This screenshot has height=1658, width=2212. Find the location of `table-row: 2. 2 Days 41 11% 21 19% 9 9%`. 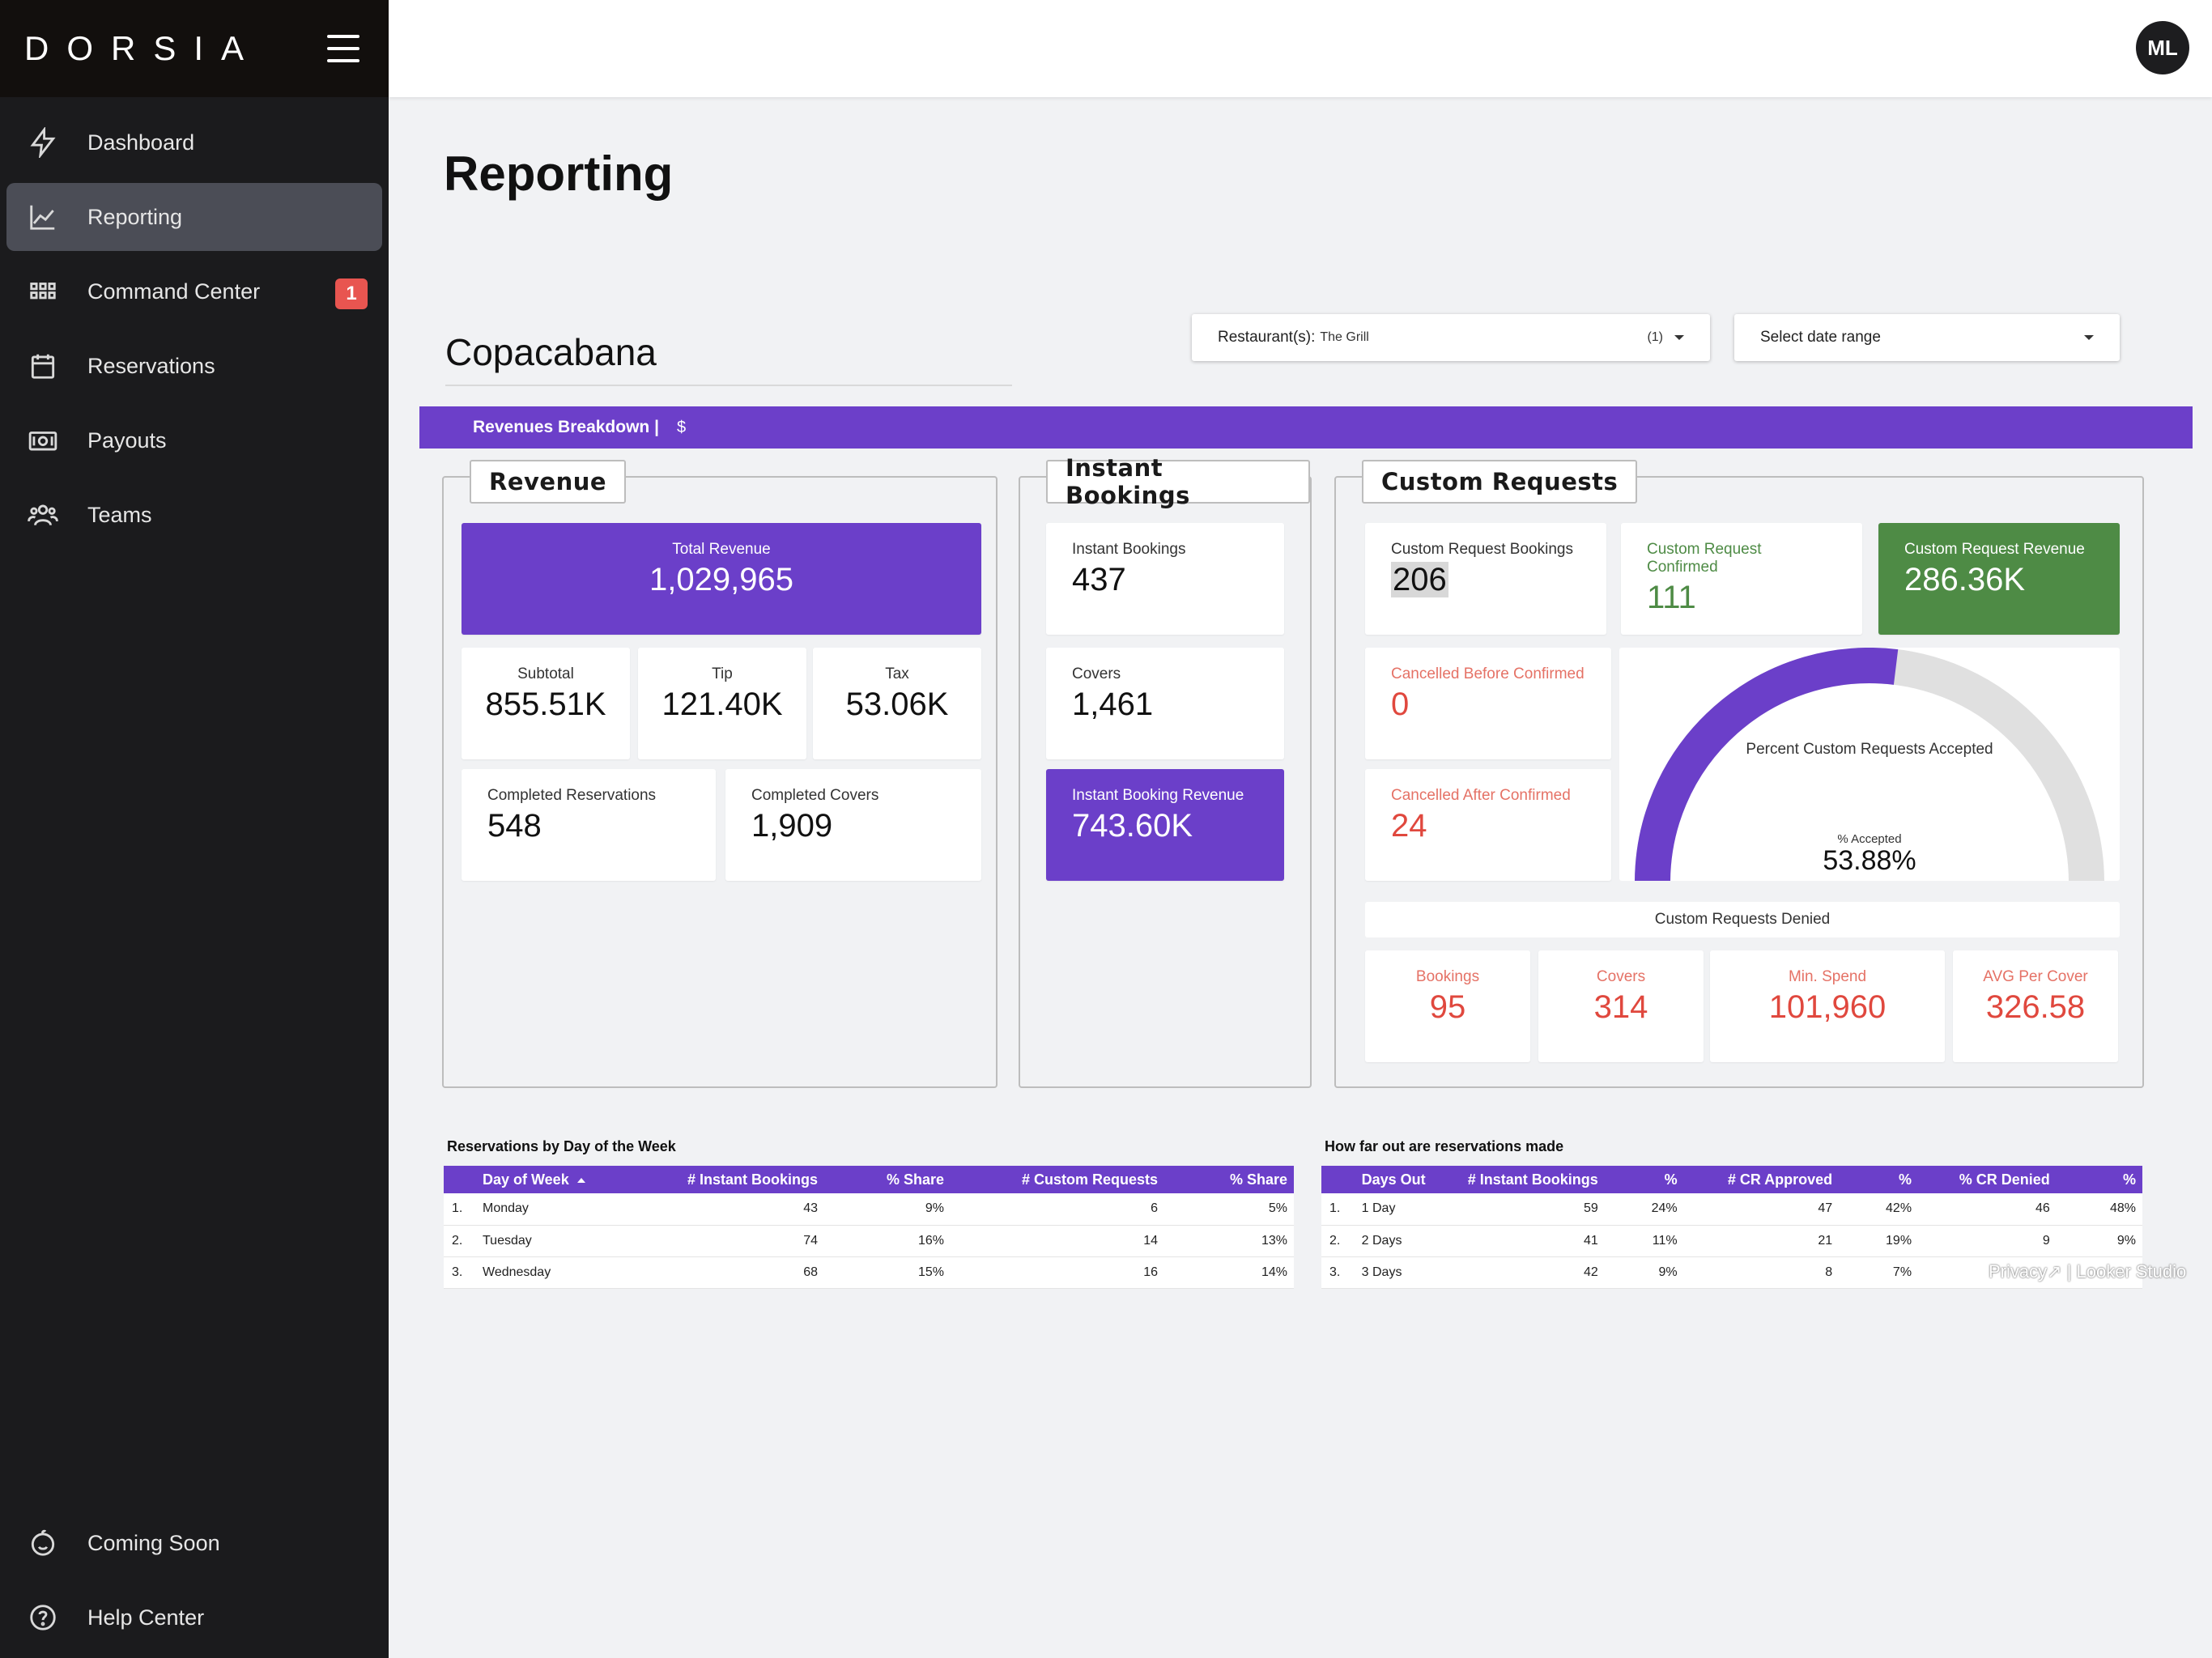

table-row: 2. 2 Days 41 11% 21 19% 9 9% is located at coordinates (1731, 1241).